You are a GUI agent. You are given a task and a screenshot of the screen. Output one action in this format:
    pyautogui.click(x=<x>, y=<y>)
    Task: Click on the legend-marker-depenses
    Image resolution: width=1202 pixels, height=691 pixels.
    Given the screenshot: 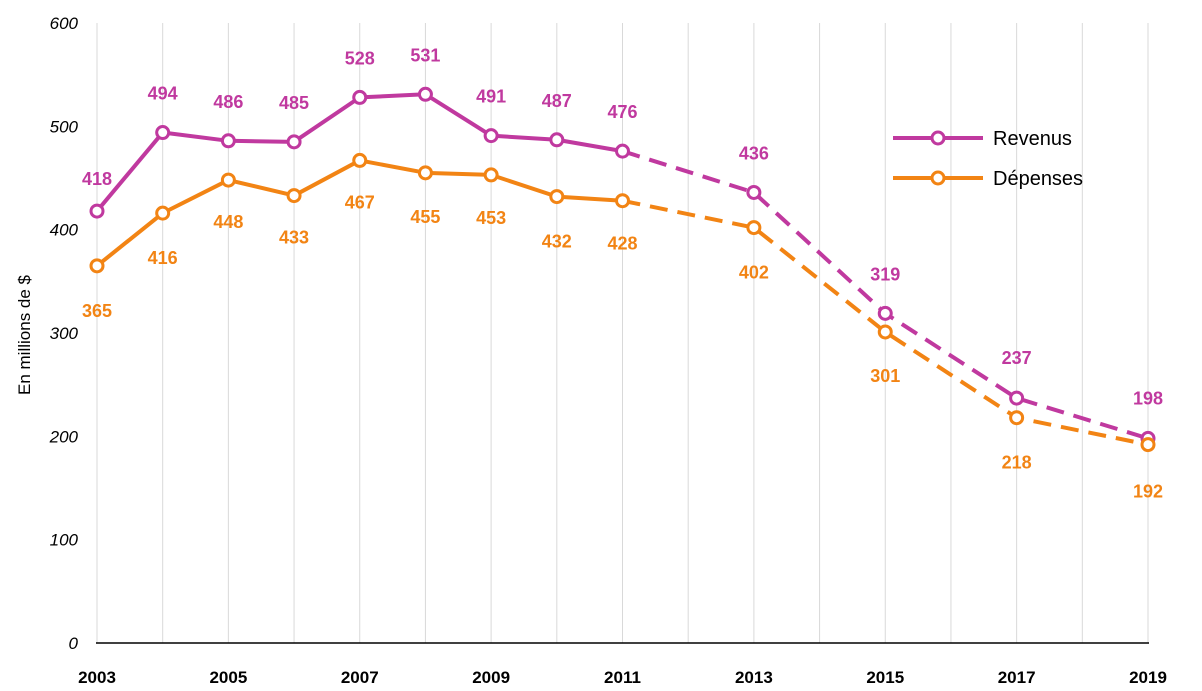 What is the action you would take?
    pyautogui.click(x=938, y=178)
    